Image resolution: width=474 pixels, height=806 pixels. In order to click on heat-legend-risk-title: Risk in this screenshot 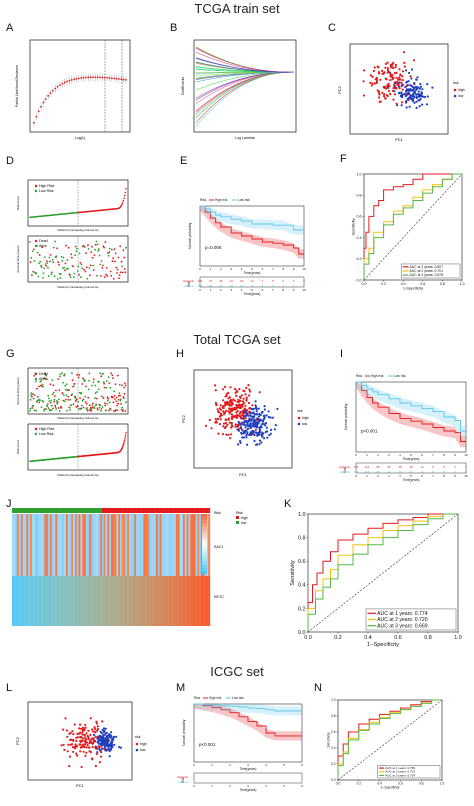, I will do `click(239, 513)`.